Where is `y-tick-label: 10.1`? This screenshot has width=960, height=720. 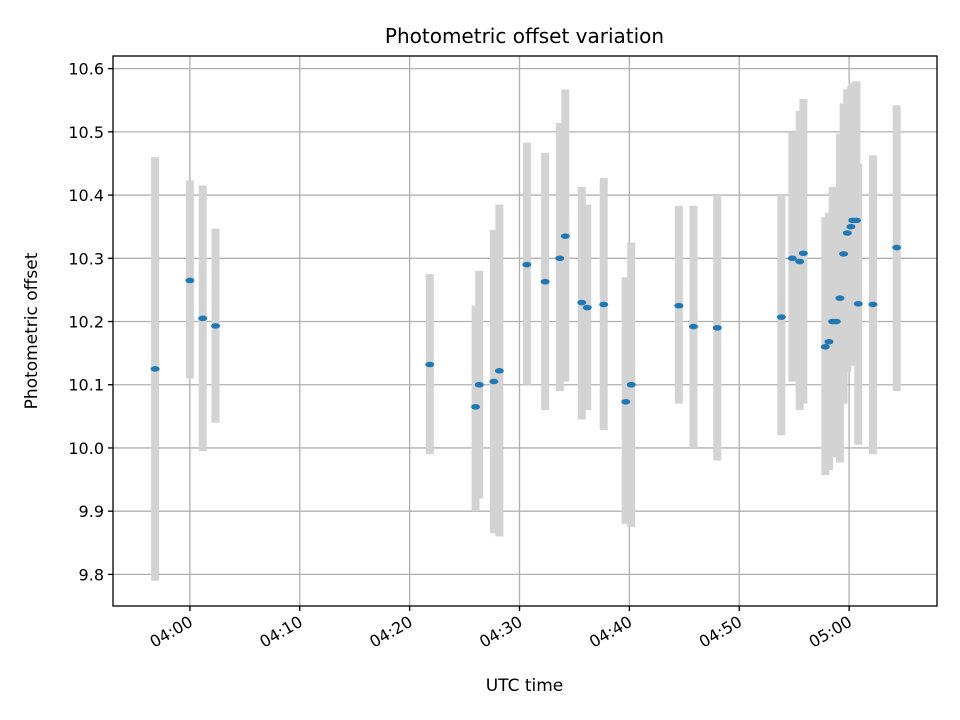 y-tick-label: 10.1 is located at coordinates (86, 385).